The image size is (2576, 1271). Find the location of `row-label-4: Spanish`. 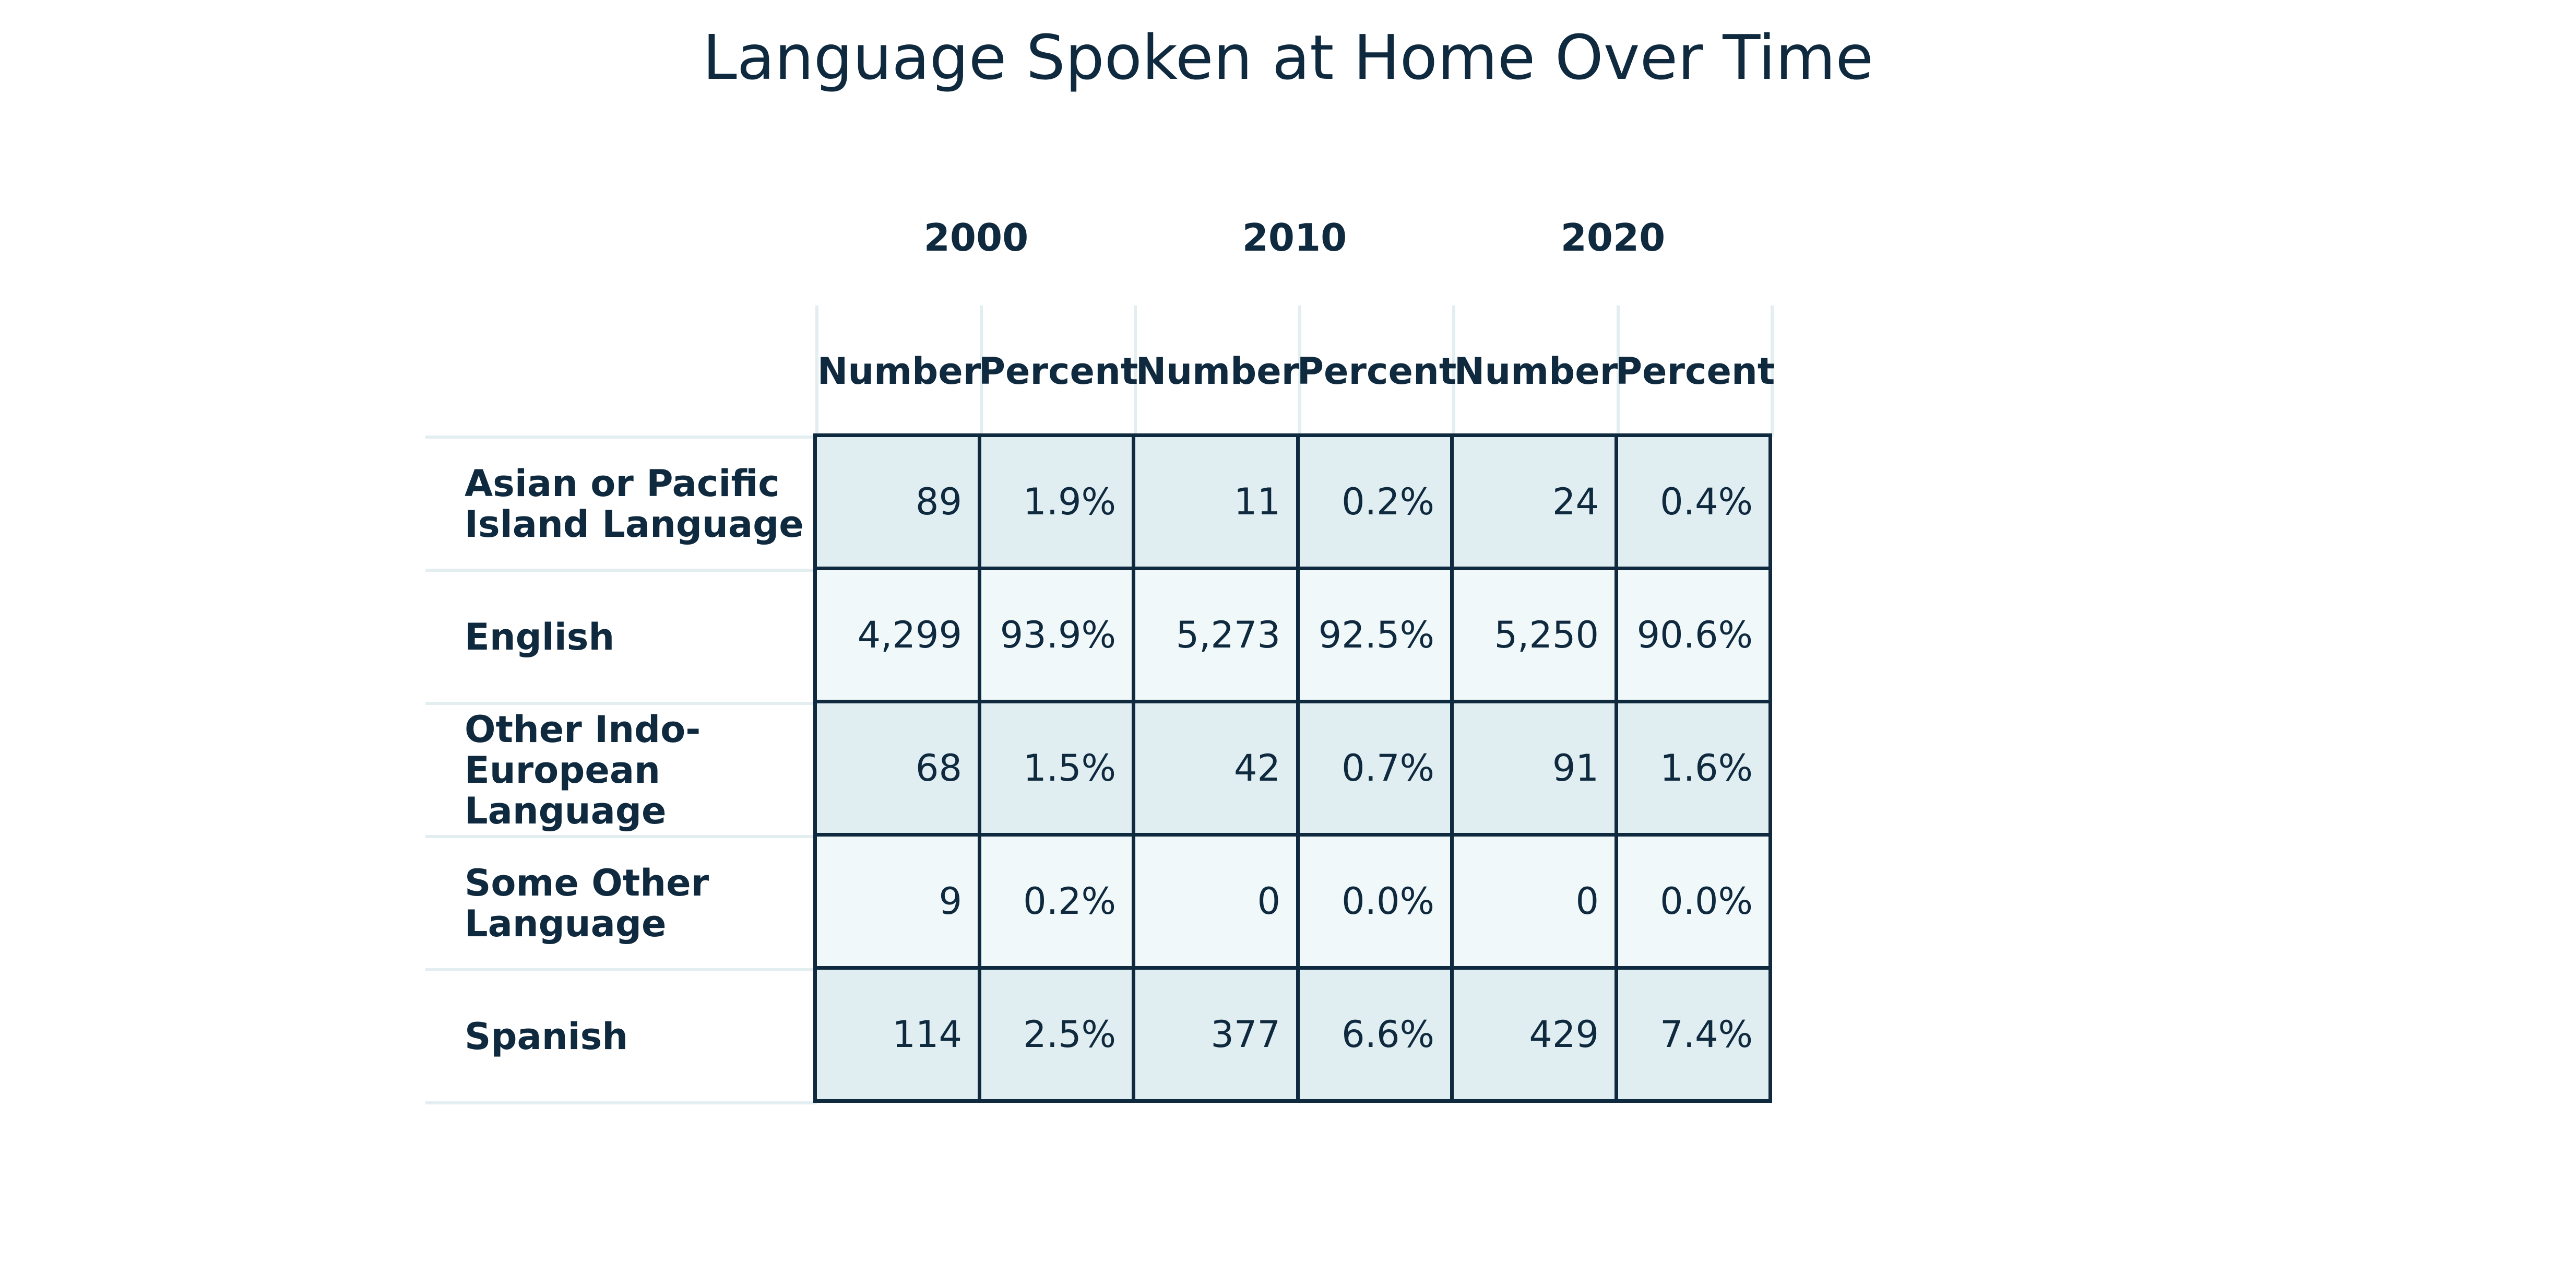

row-label-4: Spanish is located at coordinates (621, 1036).